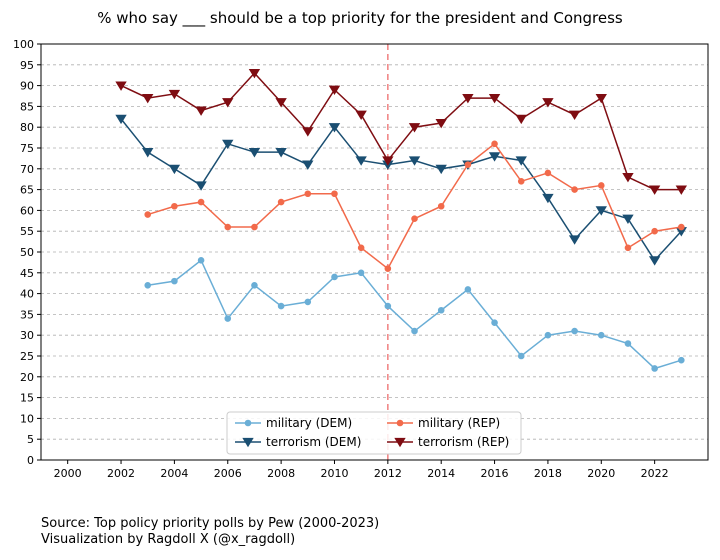 This screenshot has height=560, width=720. What do you see at coordinates (27, 398) in the screenshot?
I see `y-tick-label: 15` at bounding box center [27, 398].